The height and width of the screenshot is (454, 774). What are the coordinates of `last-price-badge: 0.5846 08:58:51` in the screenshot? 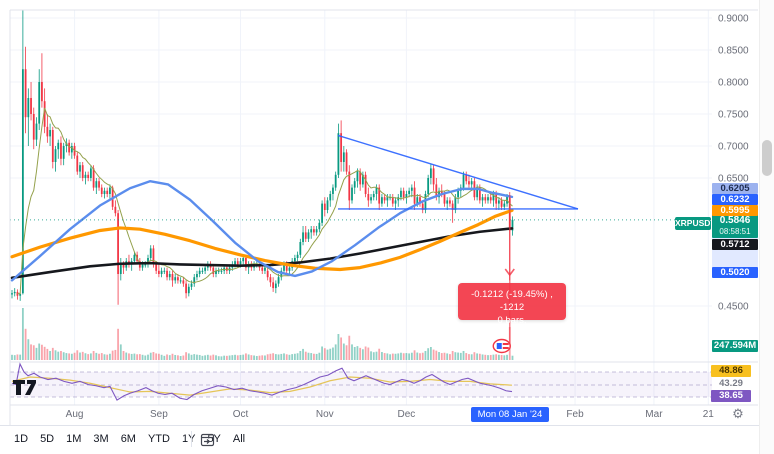 It's located at (735, 226).